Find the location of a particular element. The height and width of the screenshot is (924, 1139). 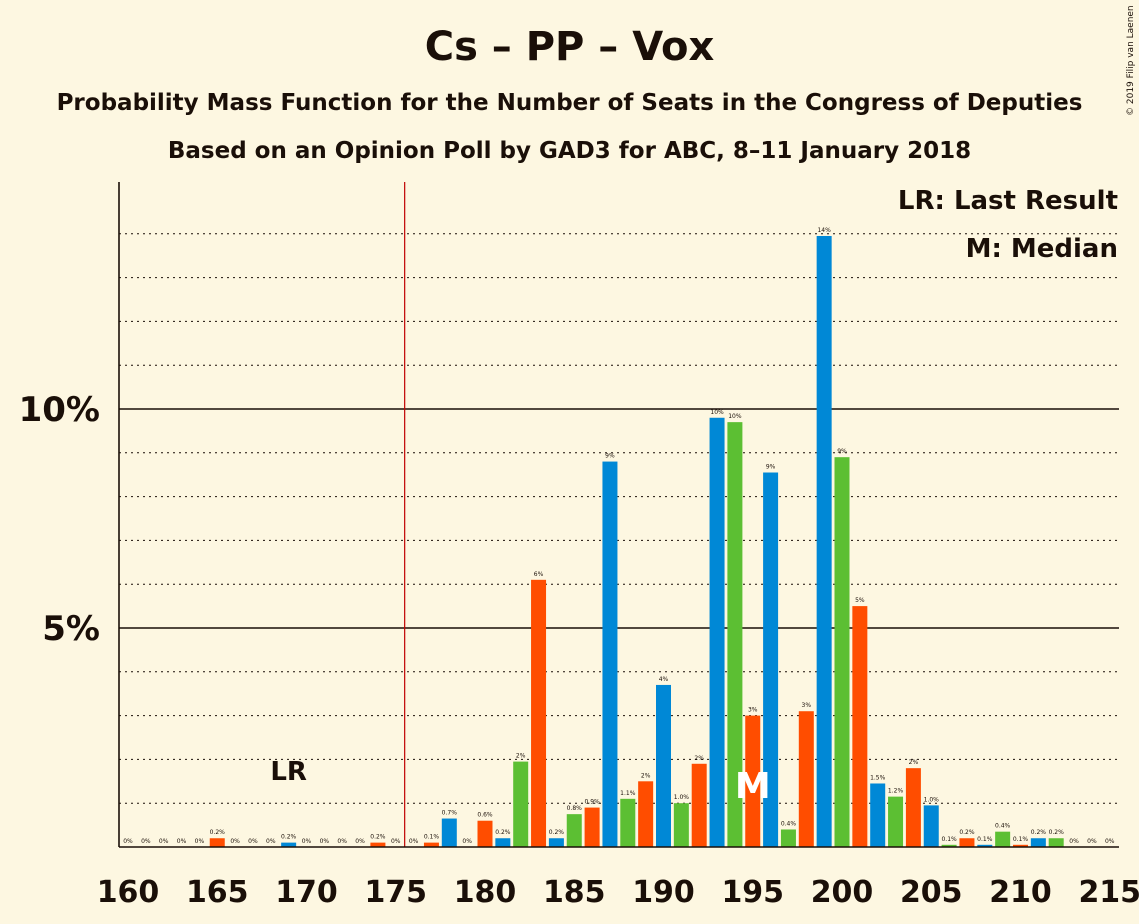

bar-label-seat-191: 1.0% is located at coordinates (682, 797).